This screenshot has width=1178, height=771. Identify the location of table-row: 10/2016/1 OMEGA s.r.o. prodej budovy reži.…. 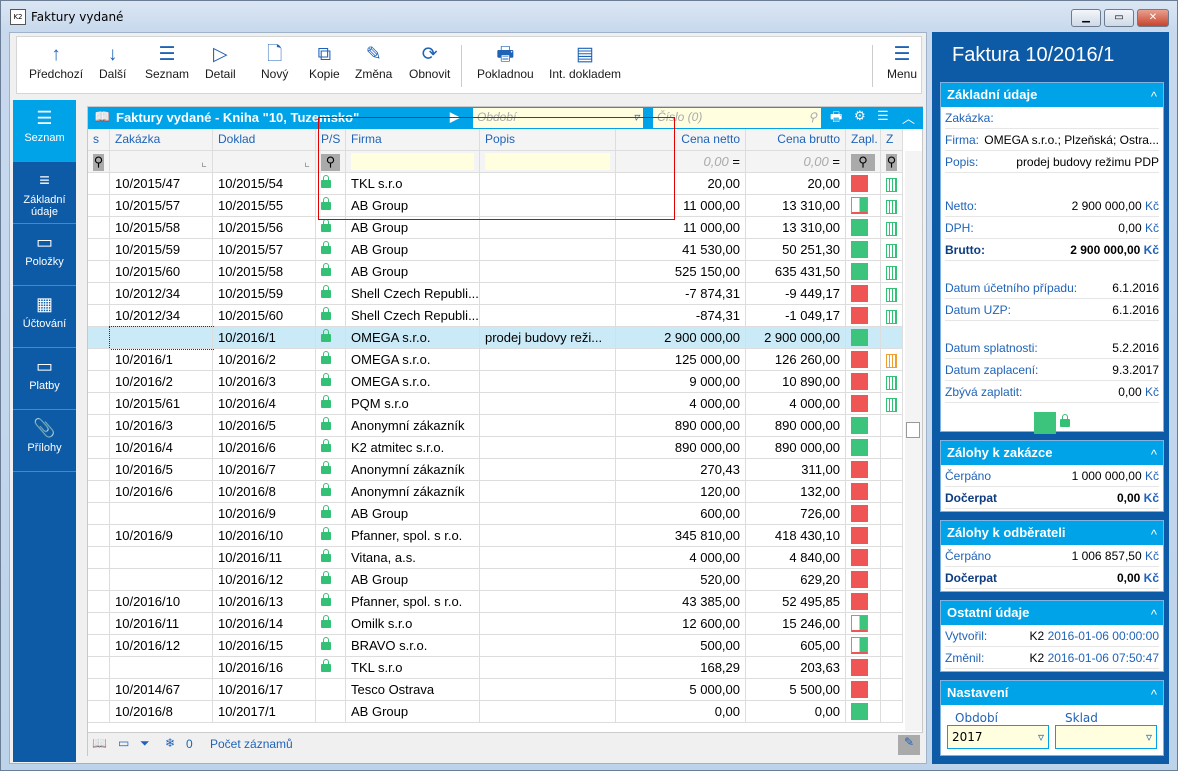
(495, 338).